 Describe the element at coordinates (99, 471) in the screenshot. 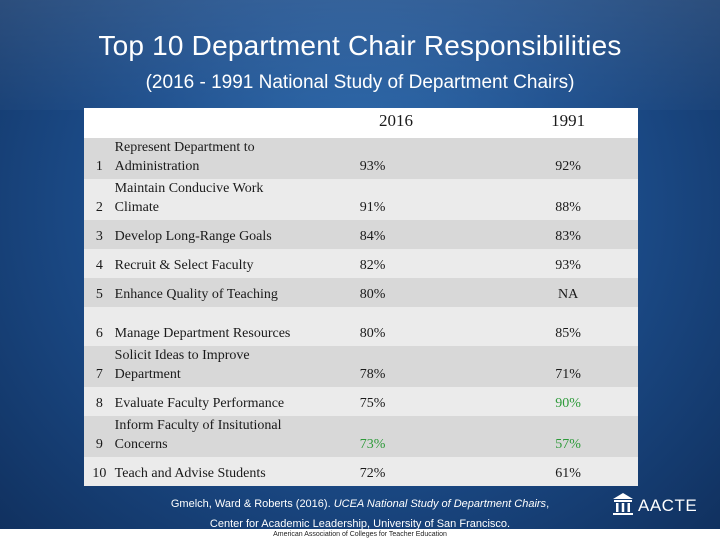

I see `row-number: 10` at that location.